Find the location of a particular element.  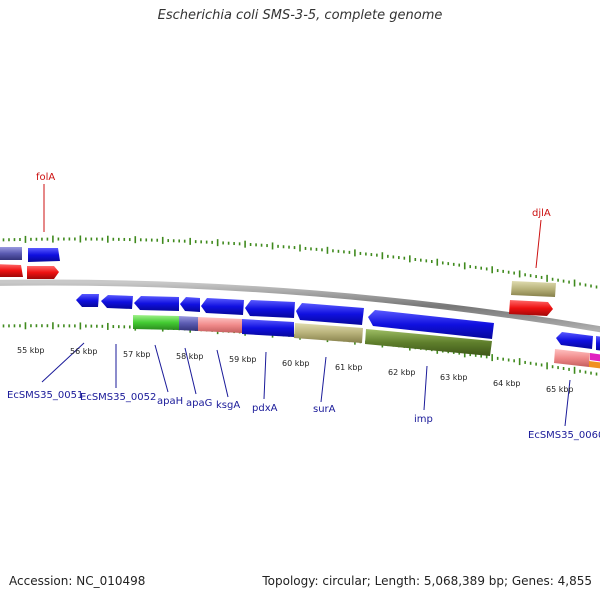

kbp-label: 55 kbp is located at coordinates (31, 350).